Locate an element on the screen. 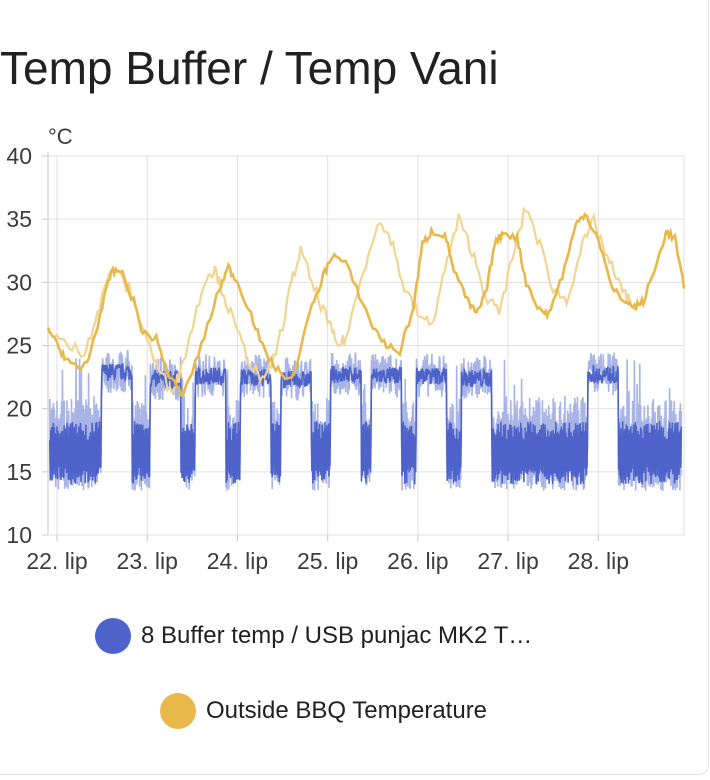 Image resolution: width=710 pixels, height=780 pixels. legend-swatch-buffer-temp is located at coordinates (113, 636).